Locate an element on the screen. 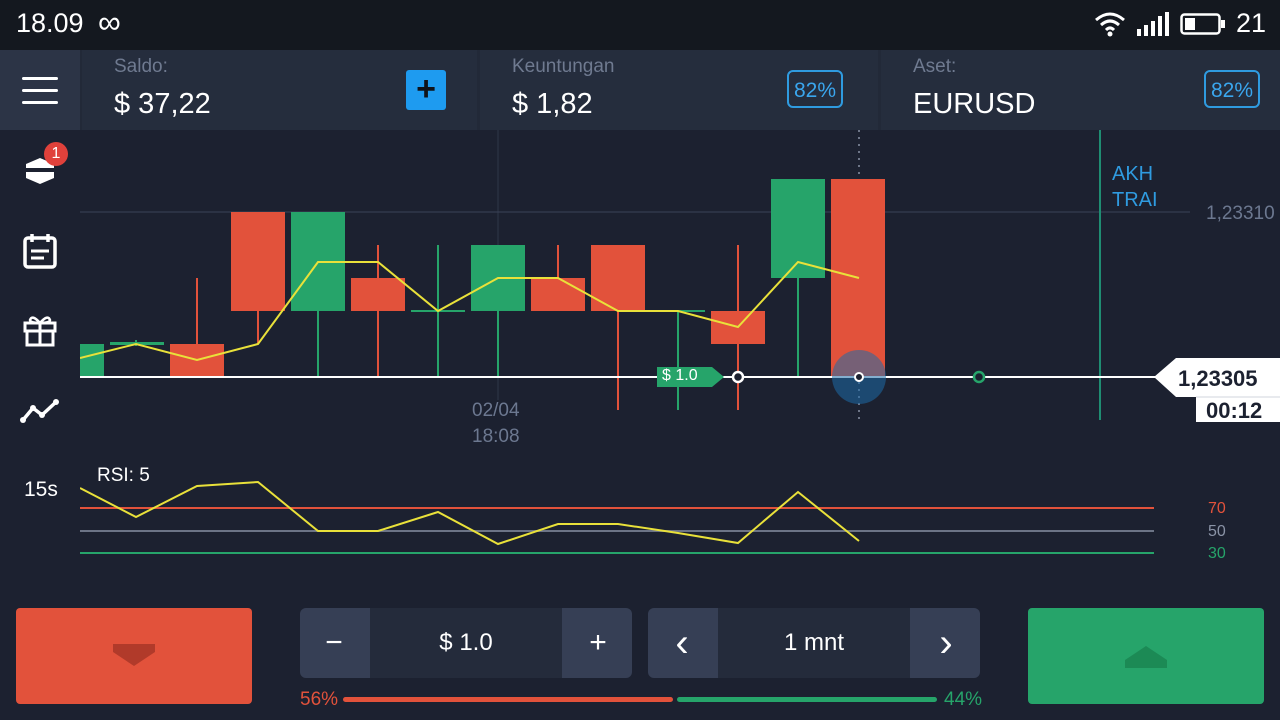 This screenshot has height=720, width=1280. asset-label: Aset: is located at coordinates (935, 66).